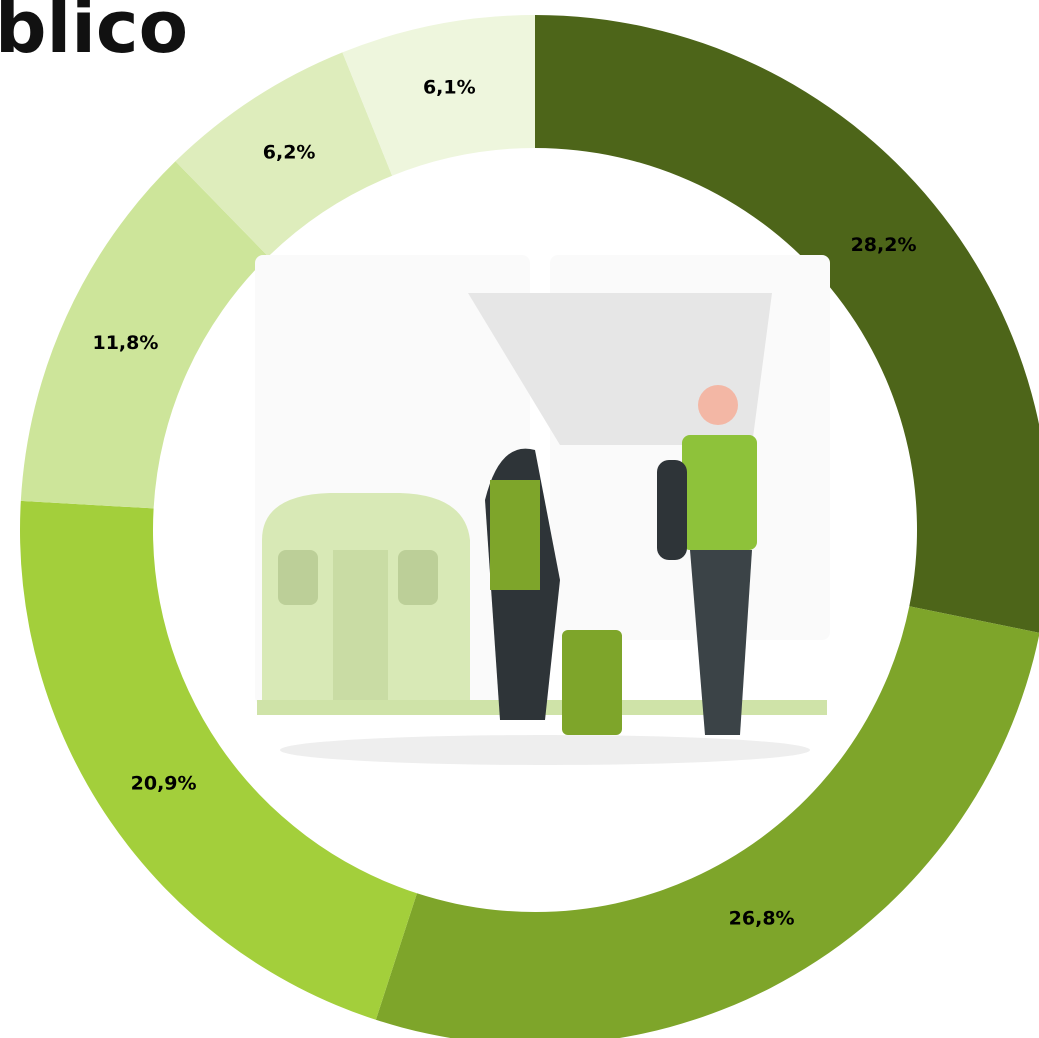  I want to click on data-label: 6,1%, so click(449, 88).